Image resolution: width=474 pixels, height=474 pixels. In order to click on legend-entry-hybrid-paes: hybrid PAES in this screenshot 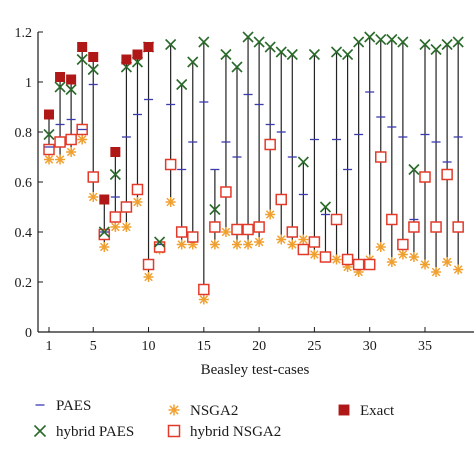, I will do `click(83, 432)`.